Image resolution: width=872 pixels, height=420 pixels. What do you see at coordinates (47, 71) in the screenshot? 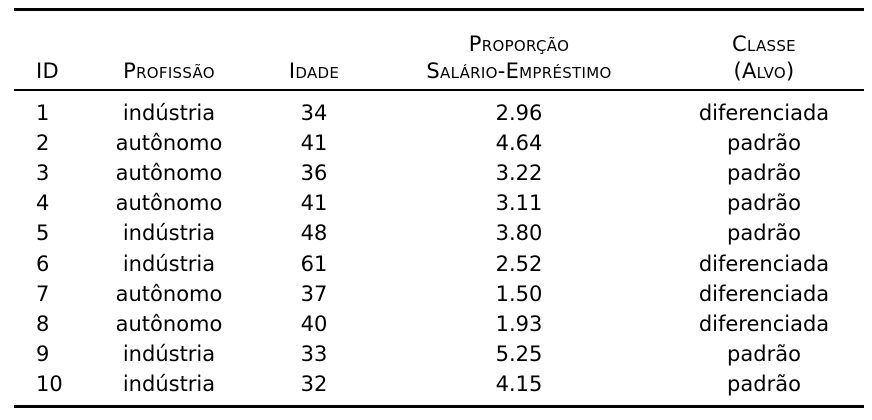
I see `header-id: ID` at bounding box center [47, 71].